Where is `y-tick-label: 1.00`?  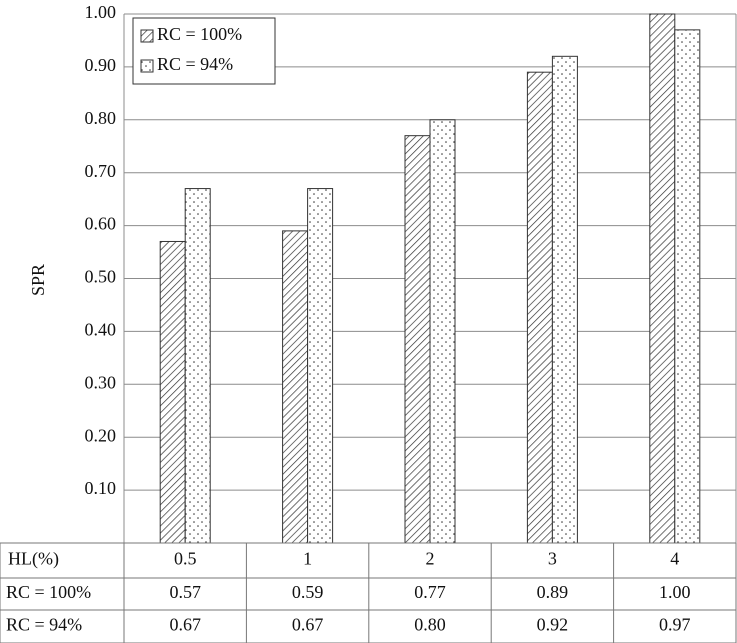
y-tick-label: 1.00 is located at coordinates (101, 12).